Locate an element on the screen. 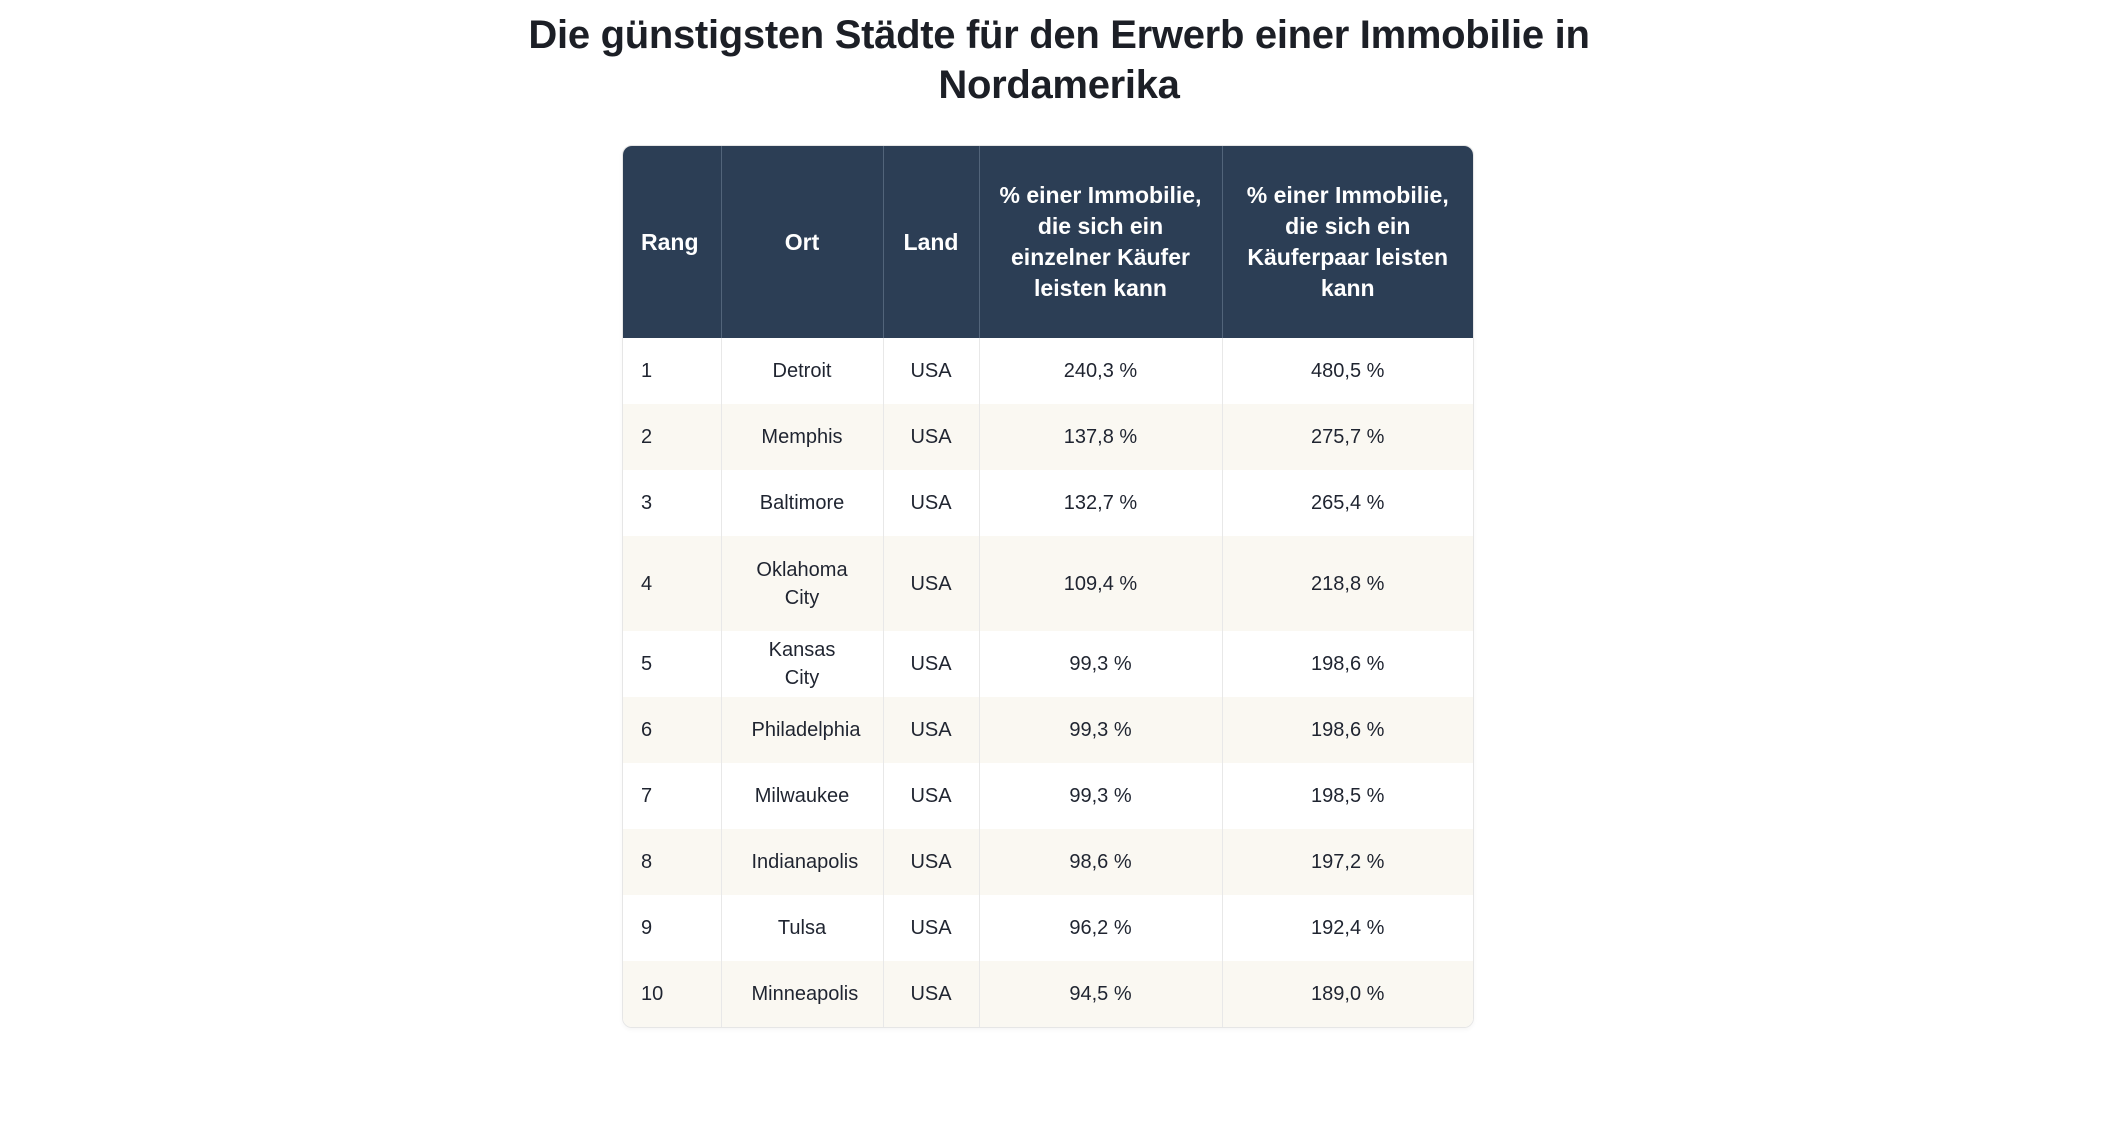 The width and height of the screenshot is (2118, 1136). table-row: 5 Kansas City USA 99,3 % 198,6 % is located at coordinates (1048, 664).